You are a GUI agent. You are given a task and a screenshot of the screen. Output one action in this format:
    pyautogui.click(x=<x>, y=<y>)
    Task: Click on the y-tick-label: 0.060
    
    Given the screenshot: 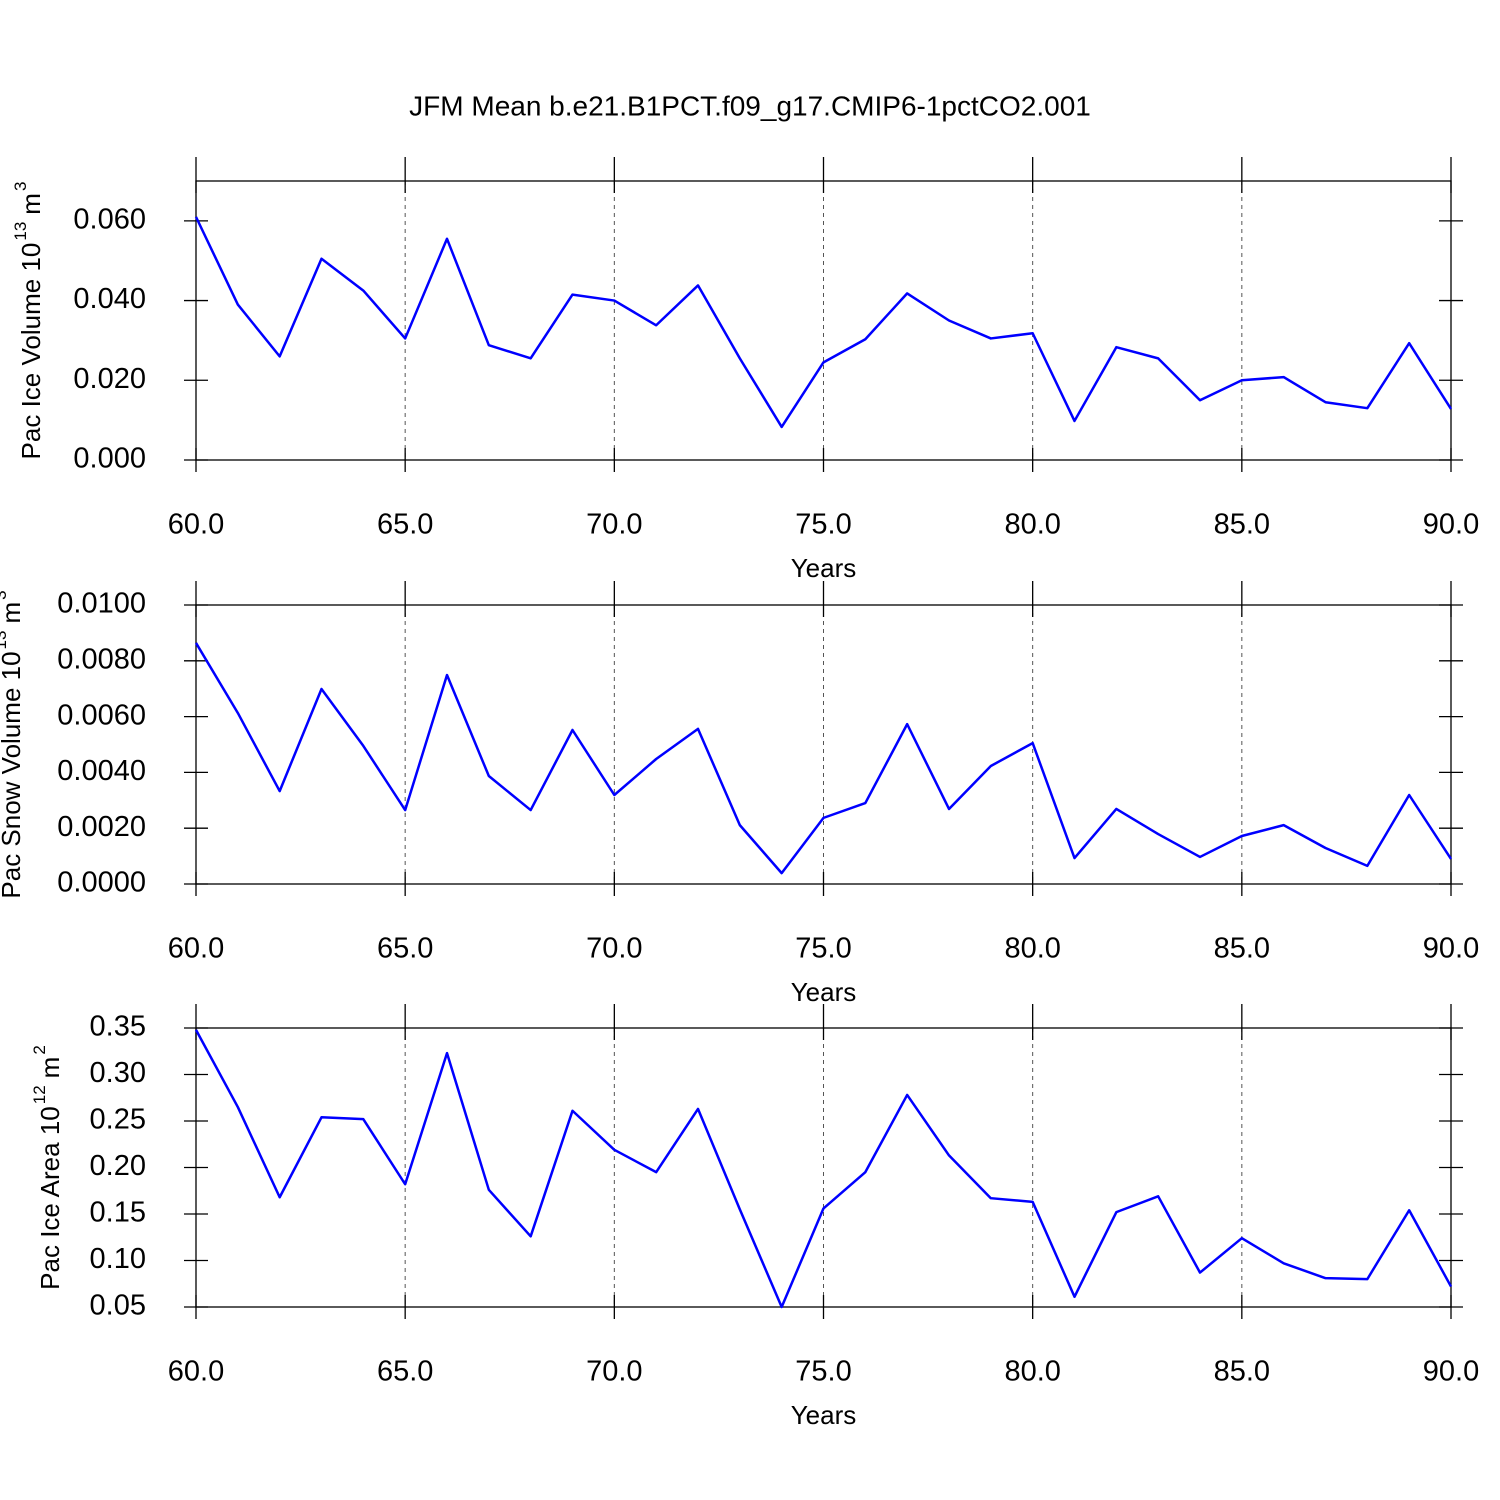 What is the action you would take?
    pyautogui.click(x=109, y=220)
    